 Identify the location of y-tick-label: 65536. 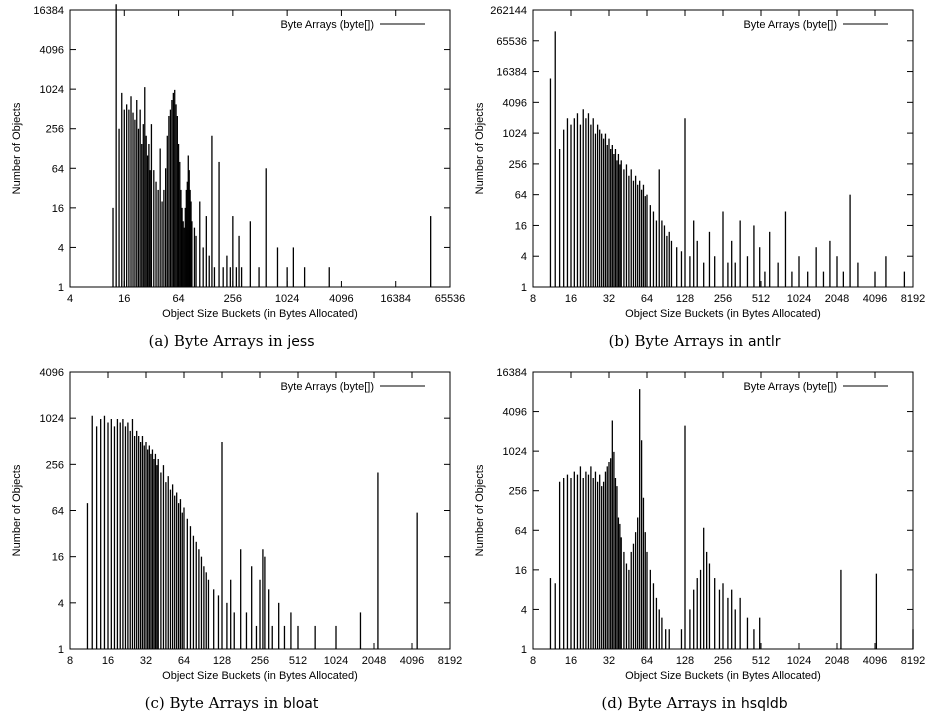
(511, 42).